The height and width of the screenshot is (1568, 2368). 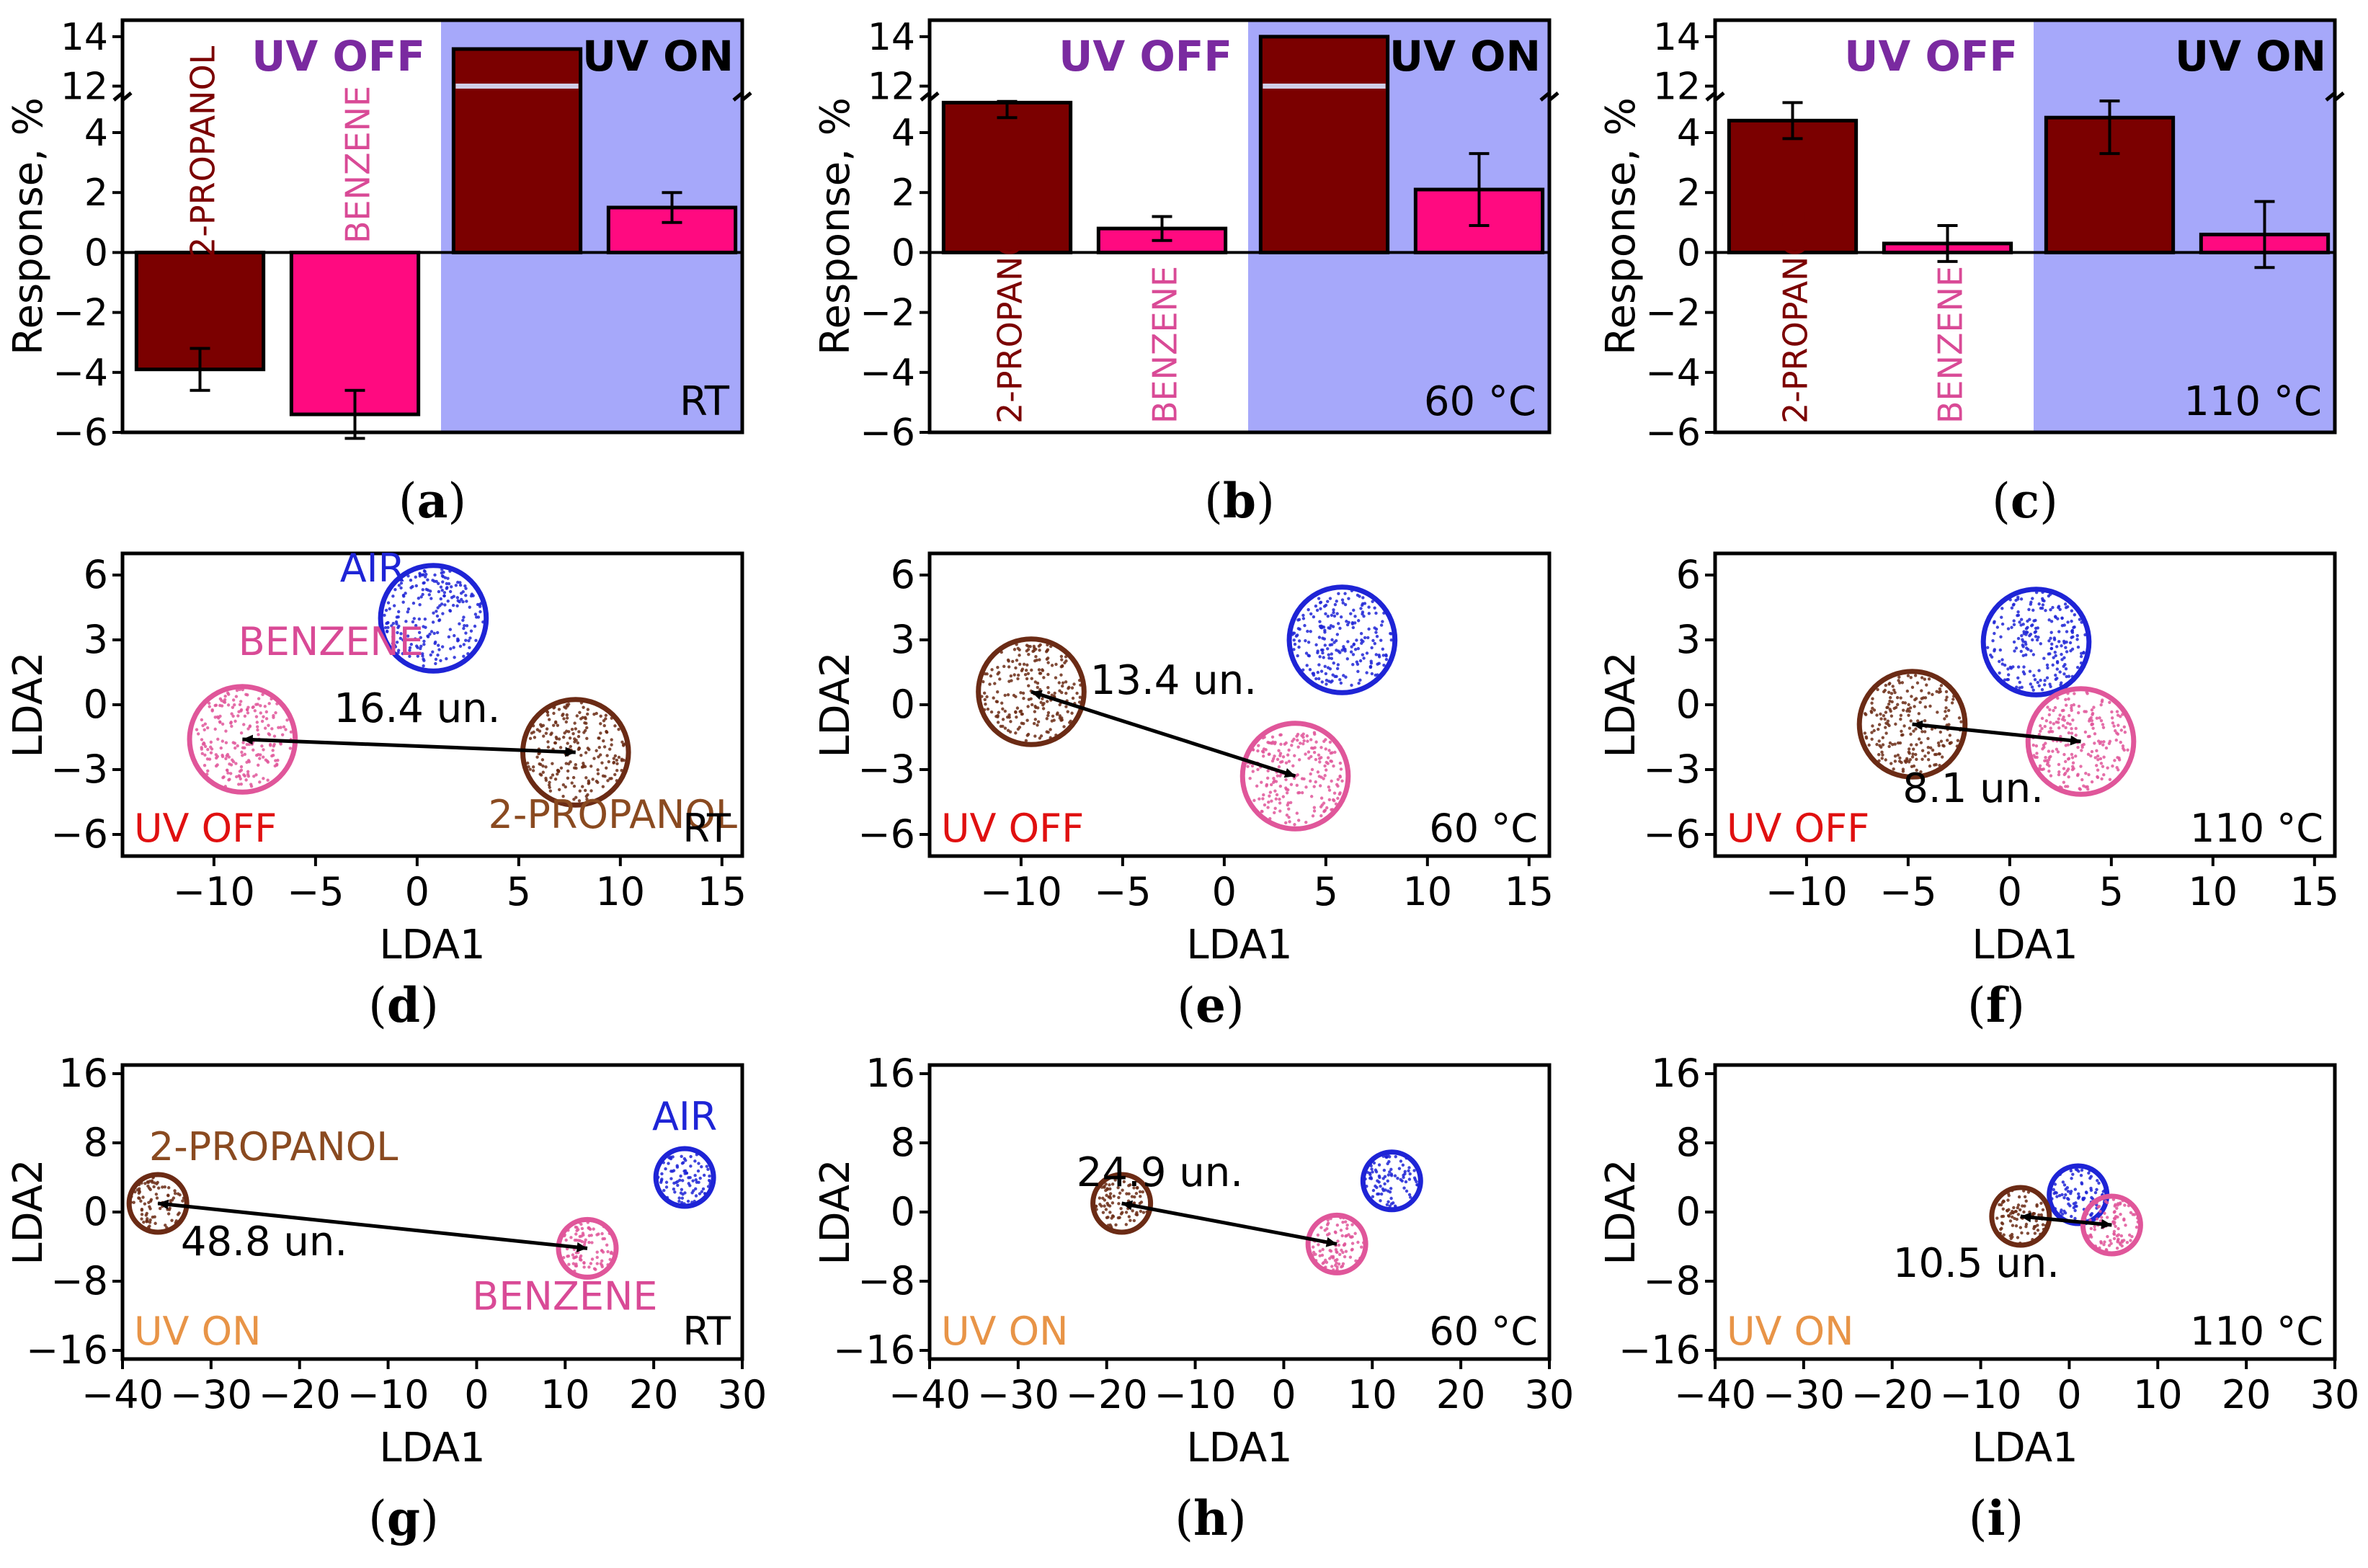 I want to click on y-tick-label: −16, so click(x=874, y=1350).